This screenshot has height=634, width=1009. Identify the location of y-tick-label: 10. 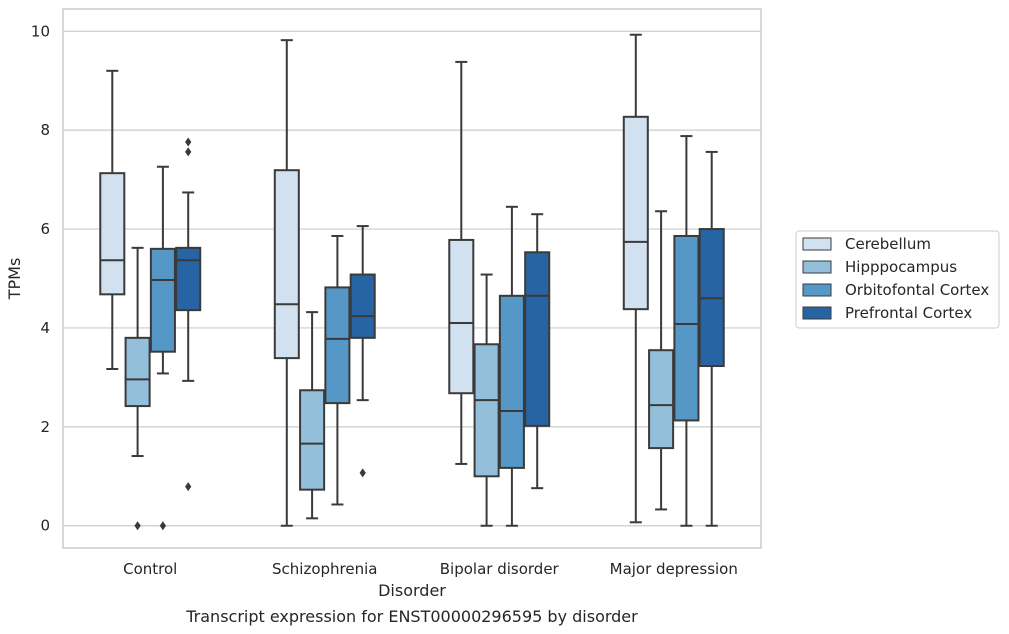
(40, 31).